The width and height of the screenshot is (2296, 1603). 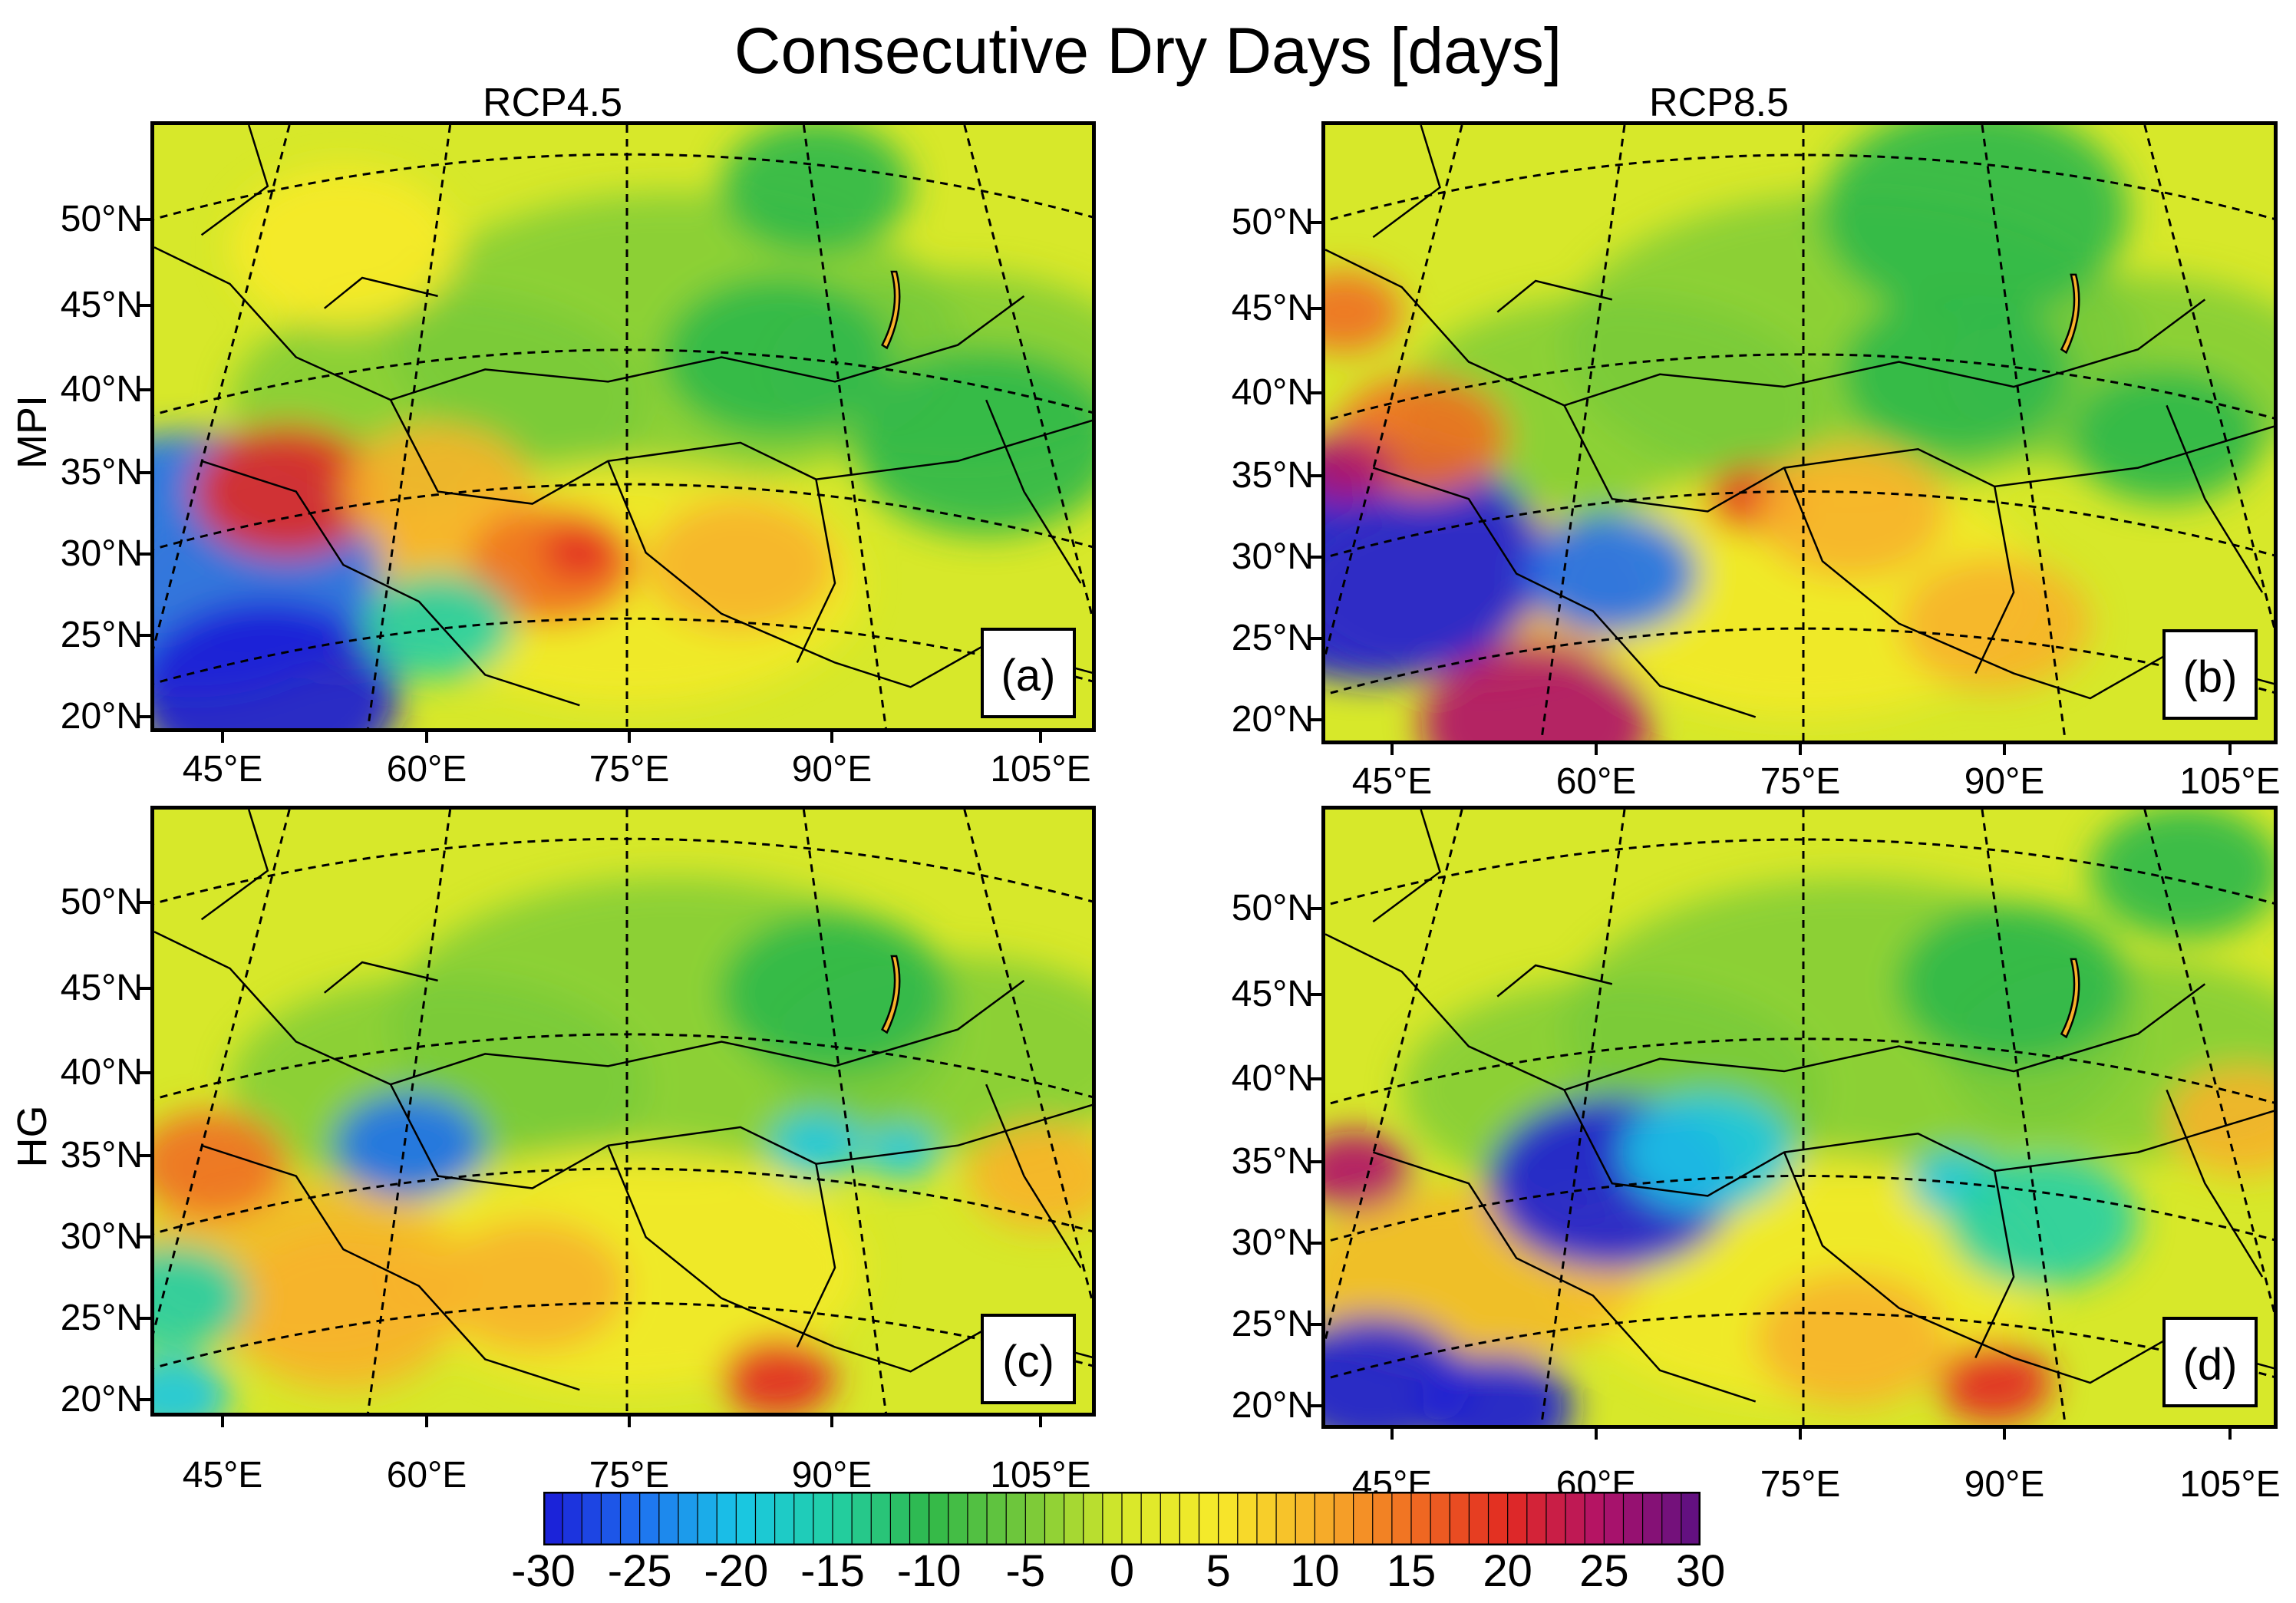 What do you see at coordinates (639, 1571) in the screenshot?
I see `colorbar-tick-label: -25` at bounding box center [639, 1571].